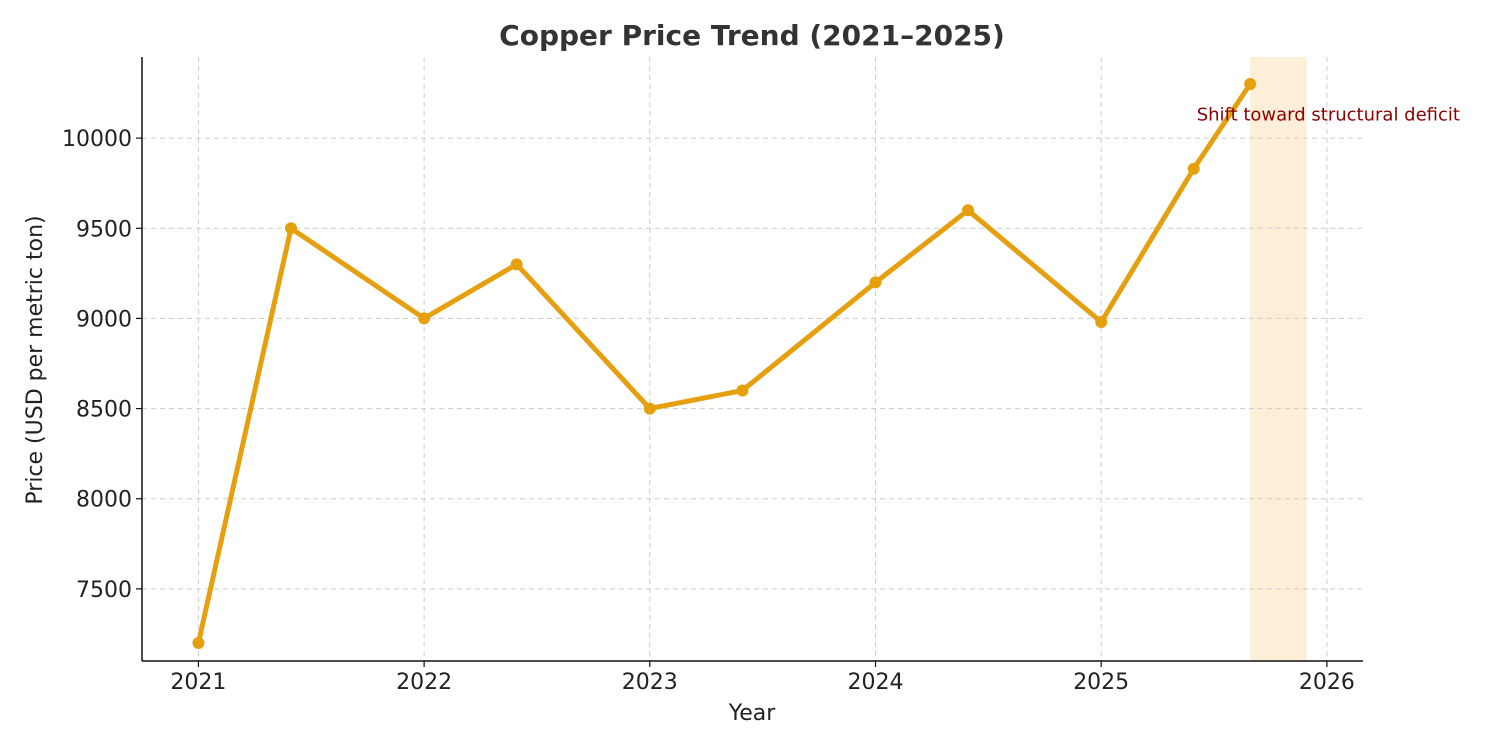 Image resolution: width=1500 pixels, height=750 pixels. What do you see at coordinates (104, 410) in the screenshot?
I see `y-tick-label: 8500` at bounding box center [104, 410].